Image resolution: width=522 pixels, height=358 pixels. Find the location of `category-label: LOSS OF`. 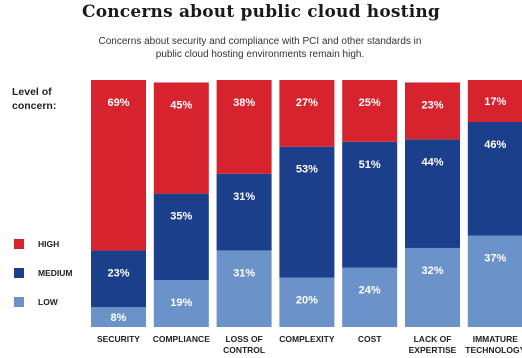

category-label: LOSS OF is located at coordinates (243, 339).